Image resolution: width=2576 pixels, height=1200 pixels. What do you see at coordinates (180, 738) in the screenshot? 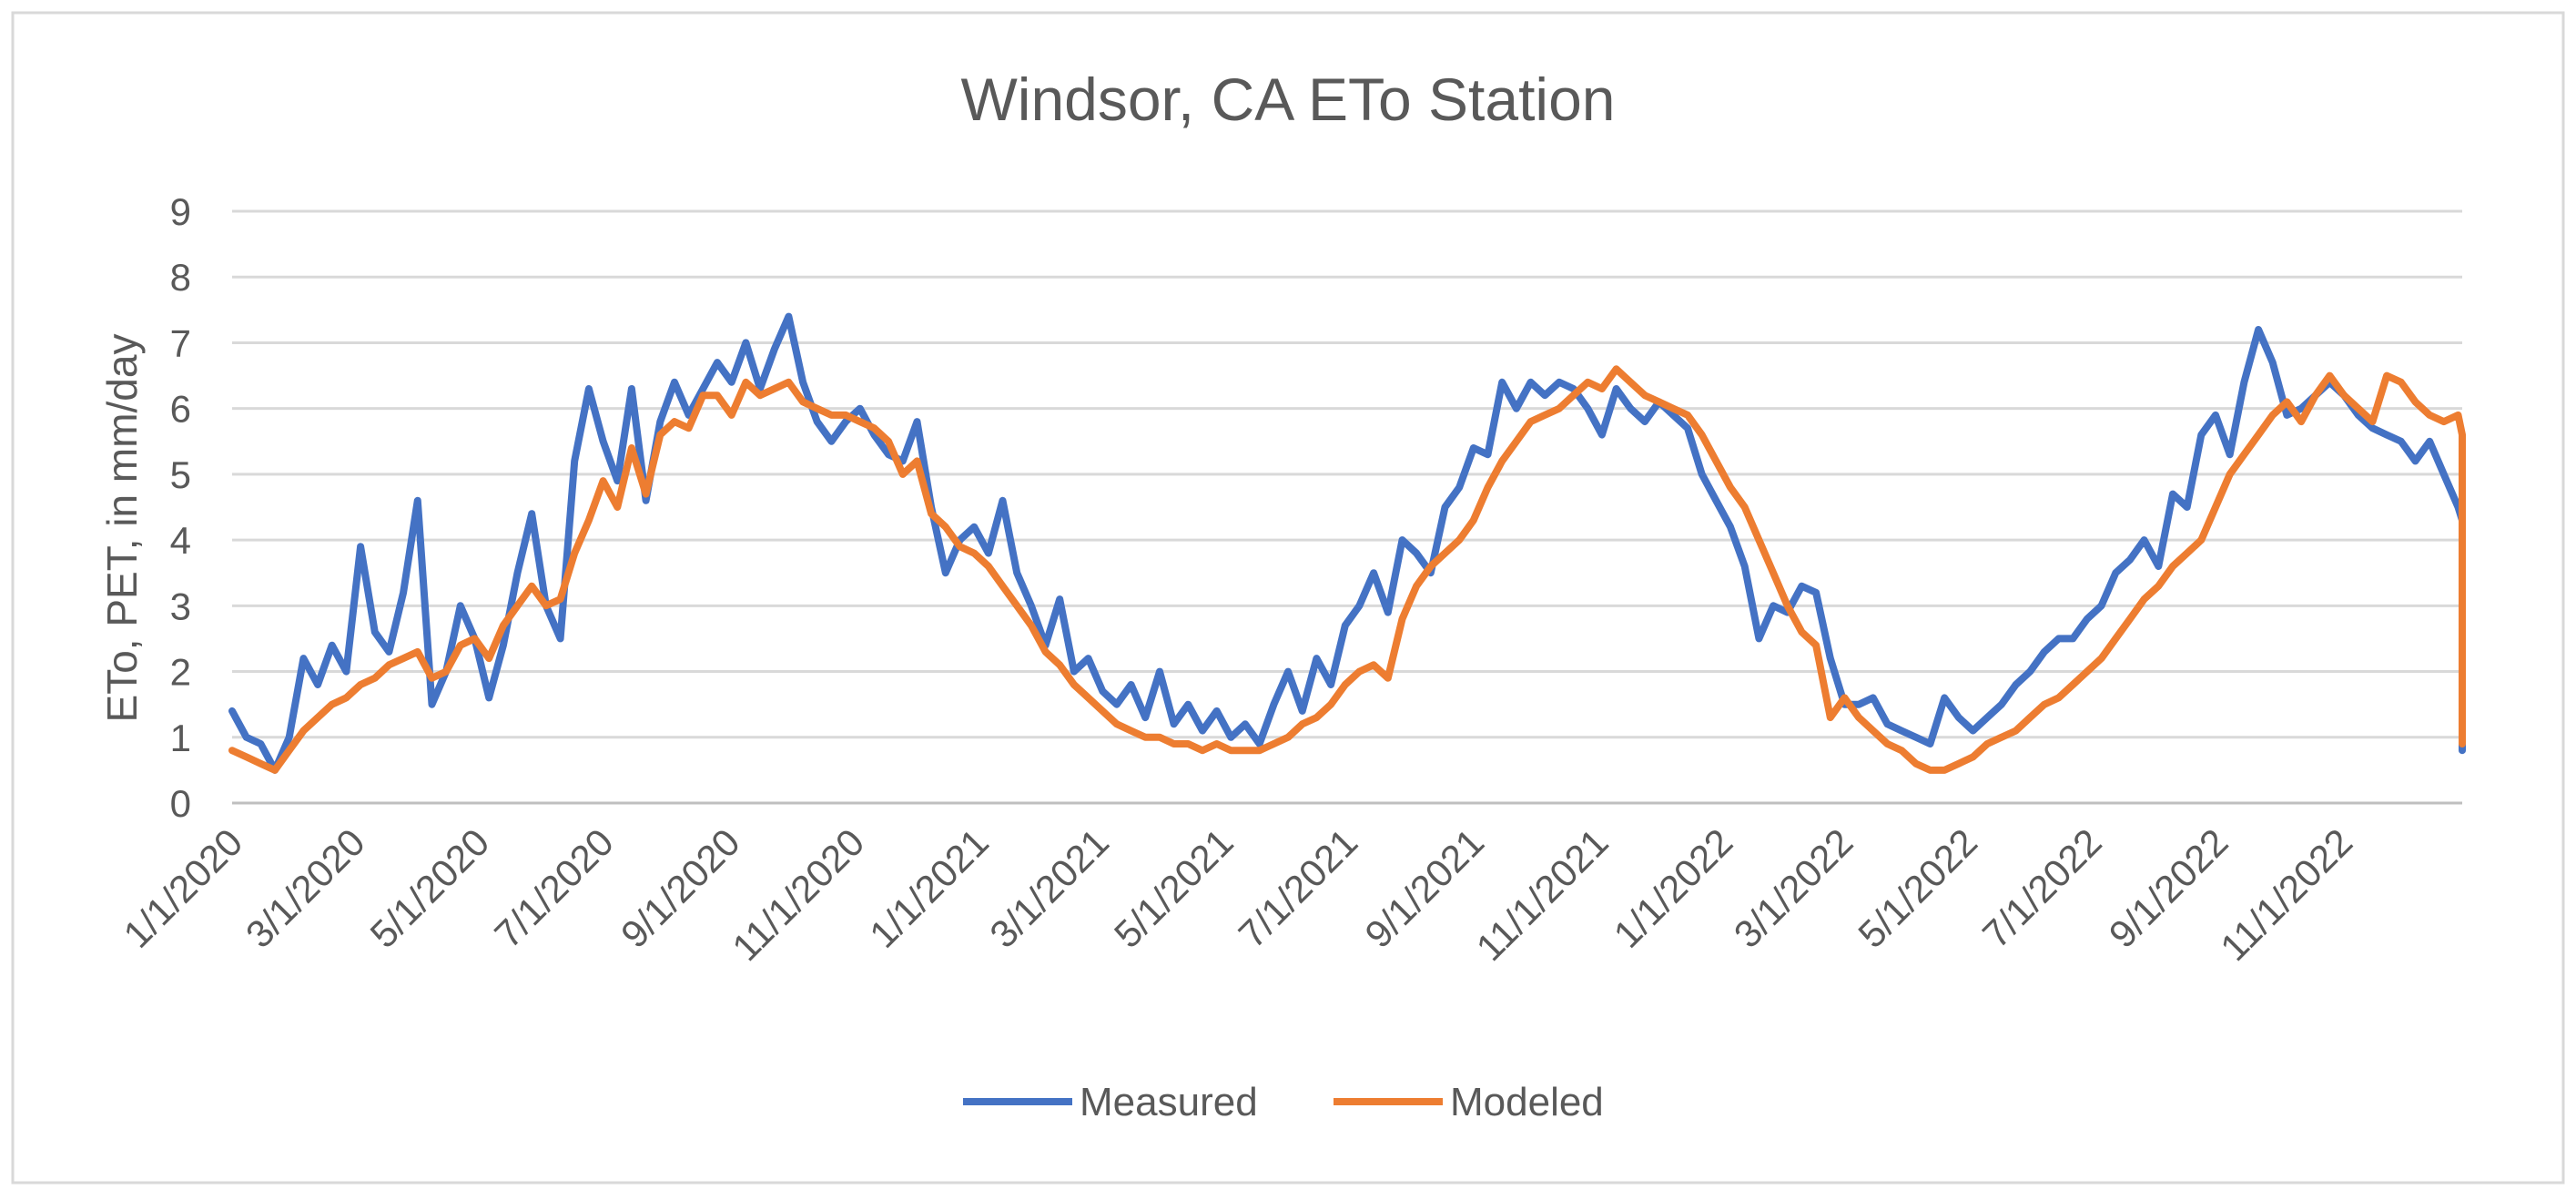
I see `y-tick-label: 1` at bounding box center [180, 738].